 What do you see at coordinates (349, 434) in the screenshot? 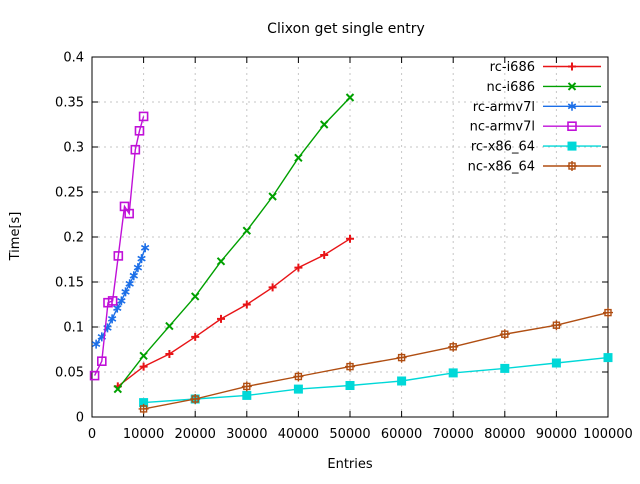
I see `x-tick-label: 50000` at bounding box center [349, 434].